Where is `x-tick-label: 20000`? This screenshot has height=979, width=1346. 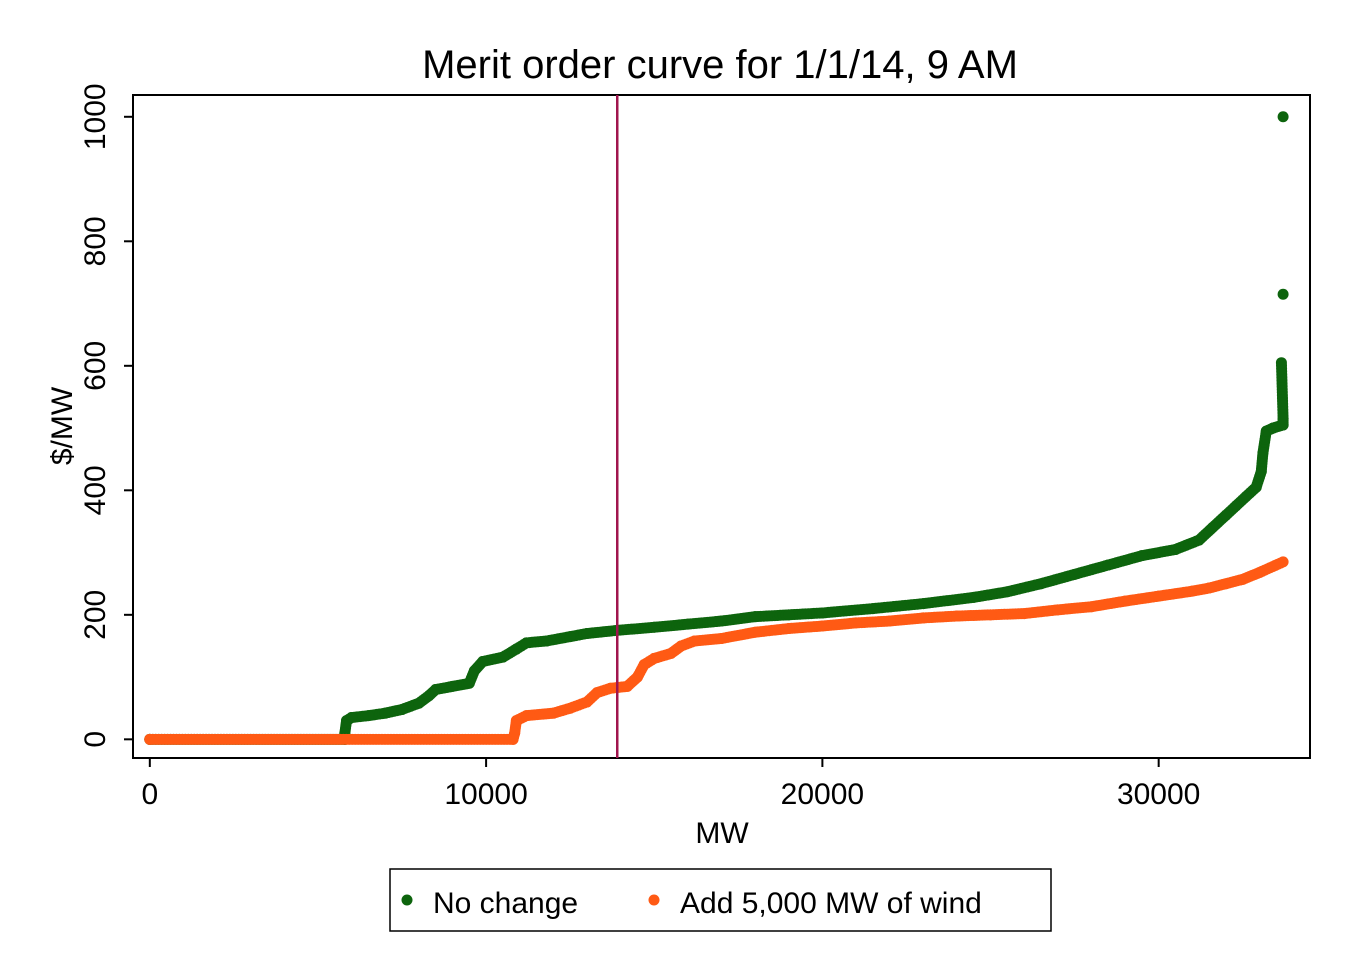
x-tick-label: 20000 is located at coordinates (822, 794).